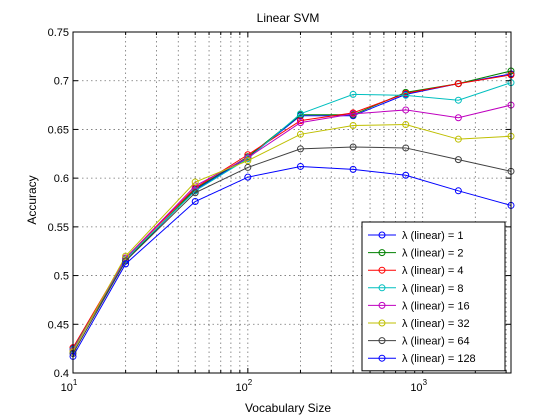 Image resolution: width=560 pixels, height=420 pixels. I want to click on legend-item: λ (linear) = 16, so click(419, 306).